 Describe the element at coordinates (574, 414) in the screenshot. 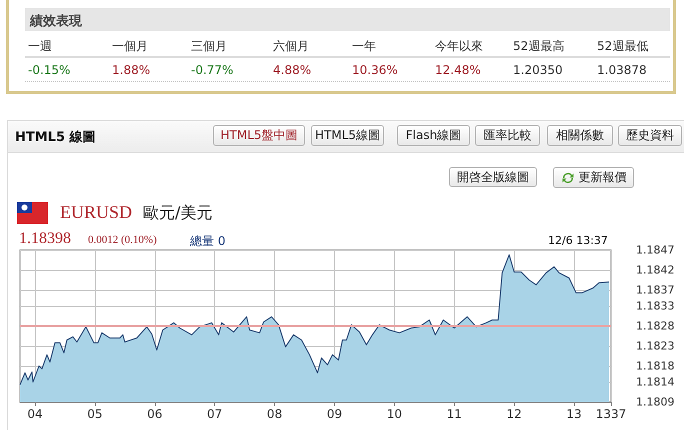

I see `x-tick-label: 13` at that location.